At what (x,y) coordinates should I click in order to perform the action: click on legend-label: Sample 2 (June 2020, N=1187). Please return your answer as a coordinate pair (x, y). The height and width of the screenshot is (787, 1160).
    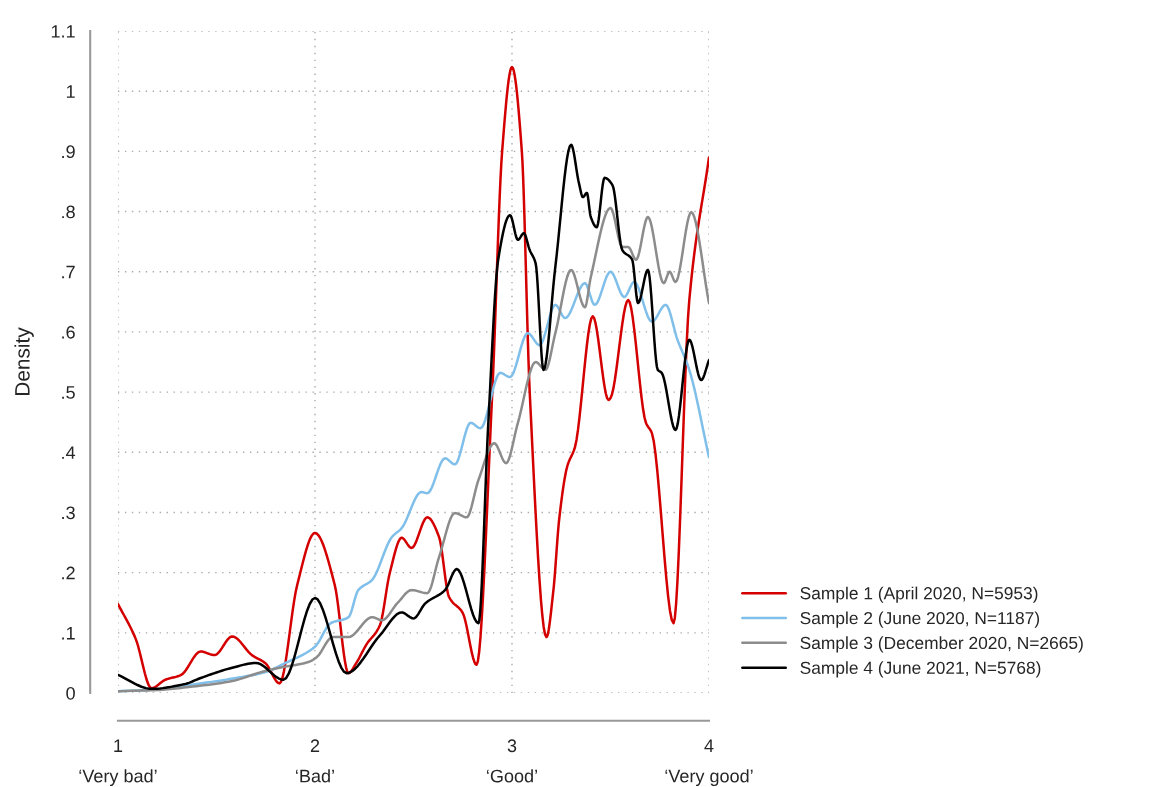
    Looking at the image, I should click on (920, 619).